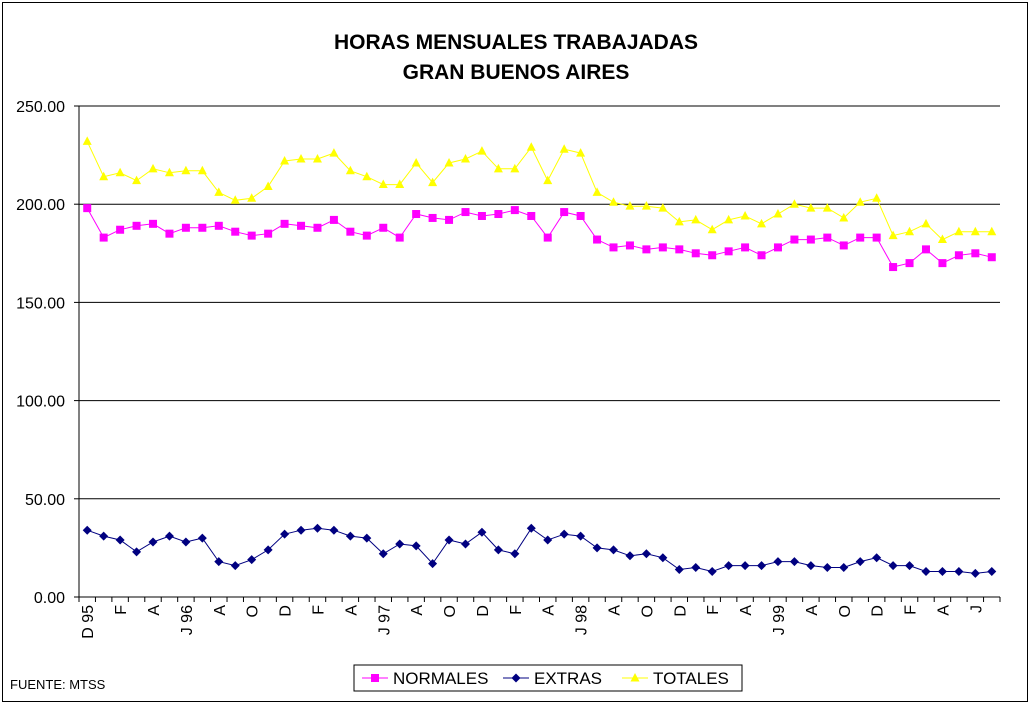  Describe the element at coordinates (384, 620) in the screenshot. I see `x-tick-label: J 97` at that location.